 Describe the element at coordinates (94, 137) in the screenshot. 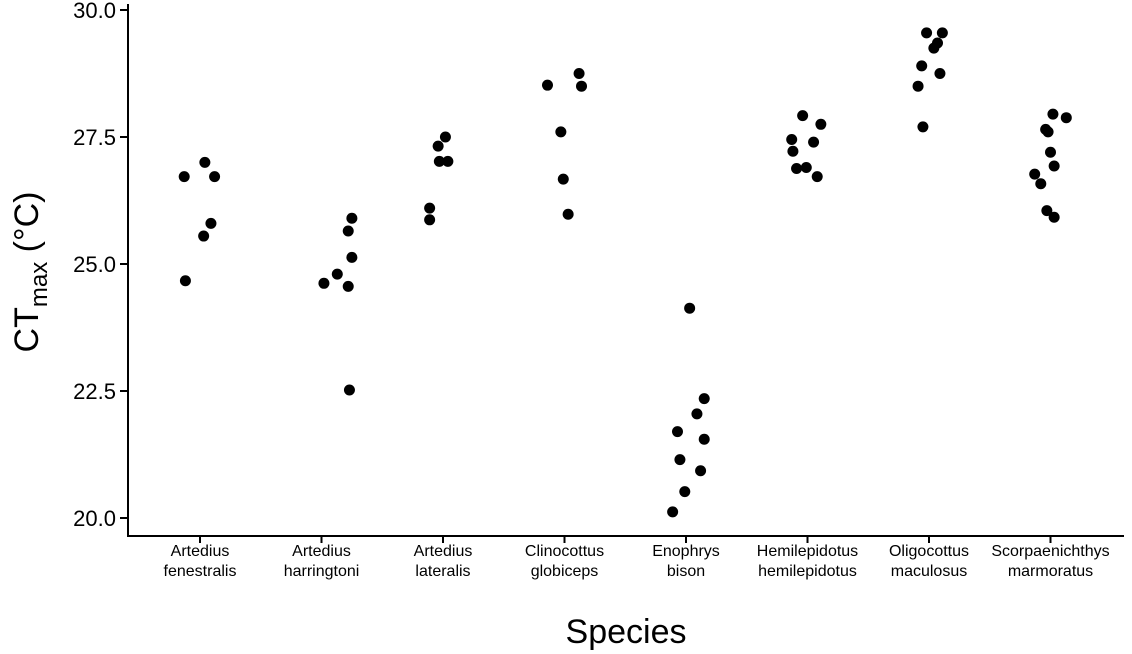

I see `y-tick-label: 27.5` at that location.